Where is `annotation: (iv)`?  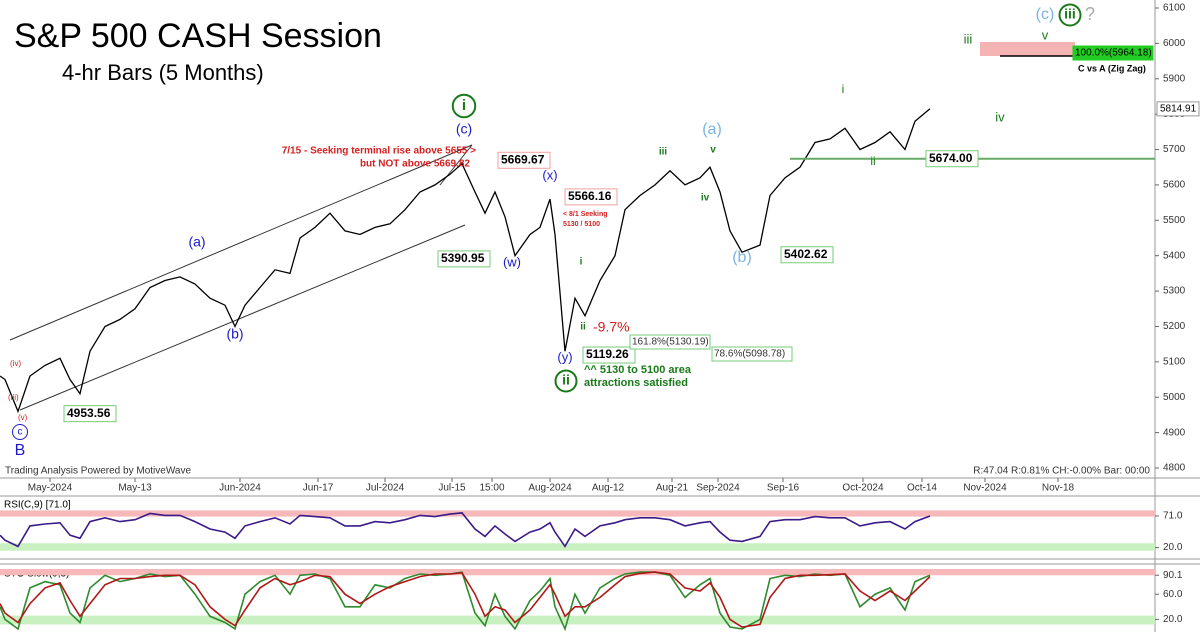
annotation: (iv) is located at coordinates (15, 363).